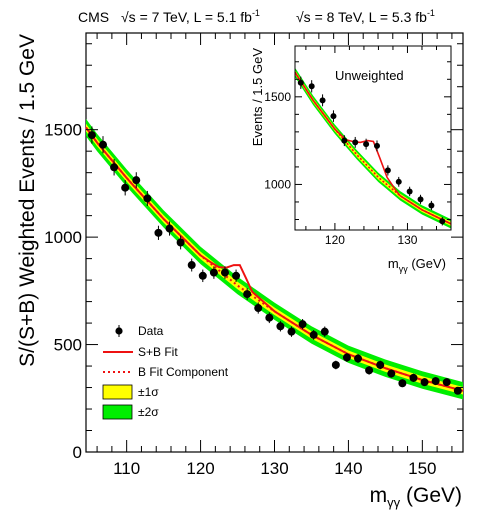 The height and width of the screenshot is (517, 479). Describe the element at coordinates (130, 412) in the screenshot. I see `legend-entry-2sigma: ±2σ` at that location.